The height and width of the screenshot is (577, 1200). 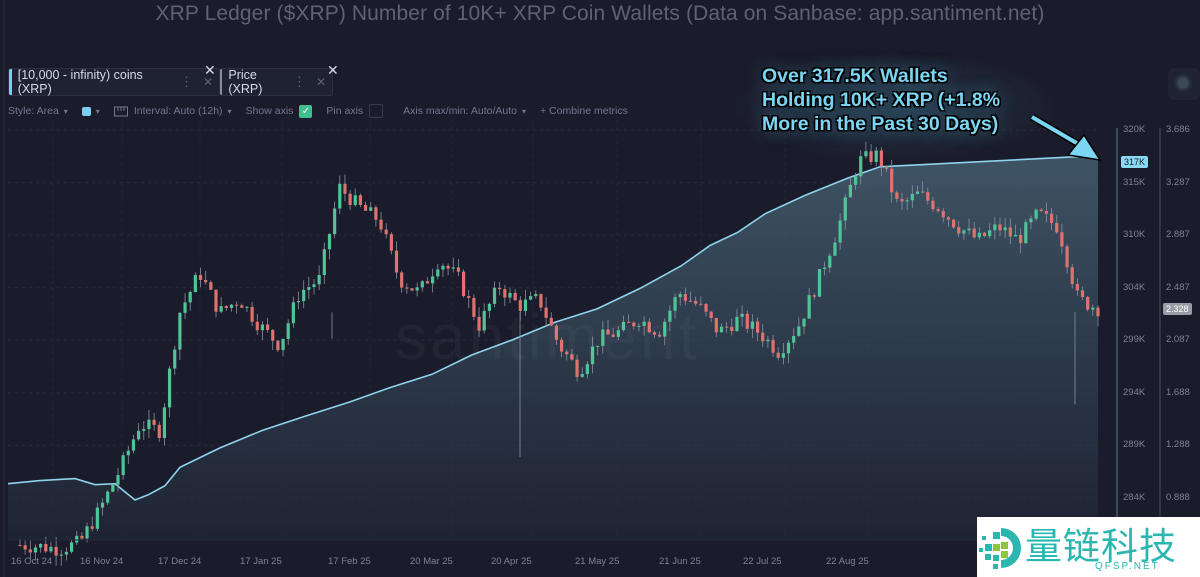 What do you see at coordinates (1178, 129) in the screenshot?
I see `right-axis-tick: 3.686` at bounding box center [1178, 129].